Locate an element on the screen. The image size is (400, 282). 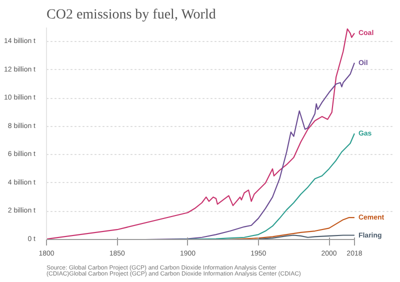
chart-title: CO2 emissions by fuel, World is located at coordinates (131, 15).